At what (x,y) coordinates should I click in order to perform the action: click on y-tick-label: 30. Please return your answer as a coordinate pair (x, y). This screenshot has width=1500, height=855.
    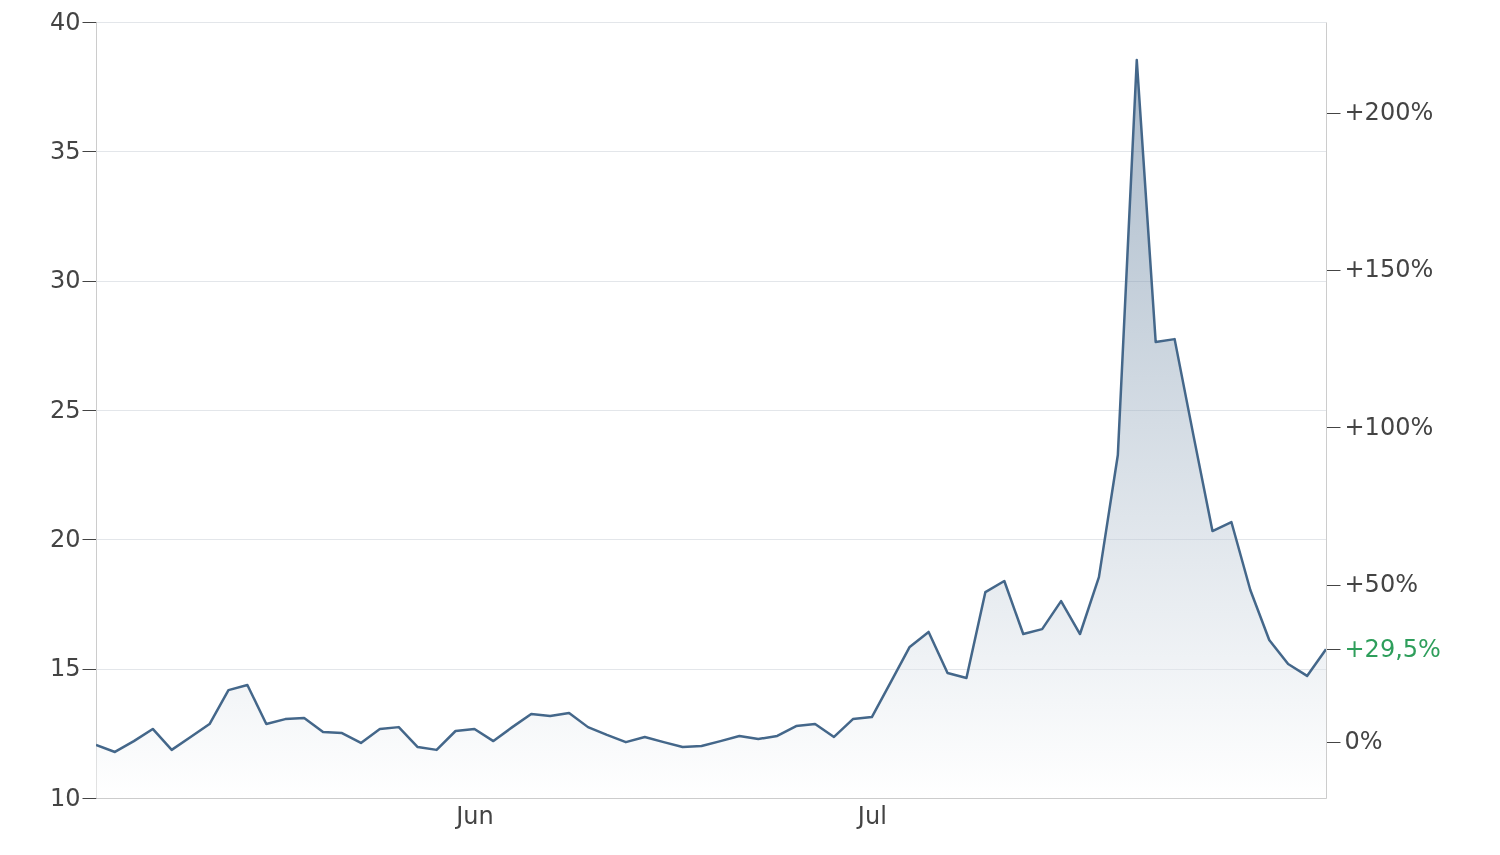
    Looking at the image, I should click on (65, 280).